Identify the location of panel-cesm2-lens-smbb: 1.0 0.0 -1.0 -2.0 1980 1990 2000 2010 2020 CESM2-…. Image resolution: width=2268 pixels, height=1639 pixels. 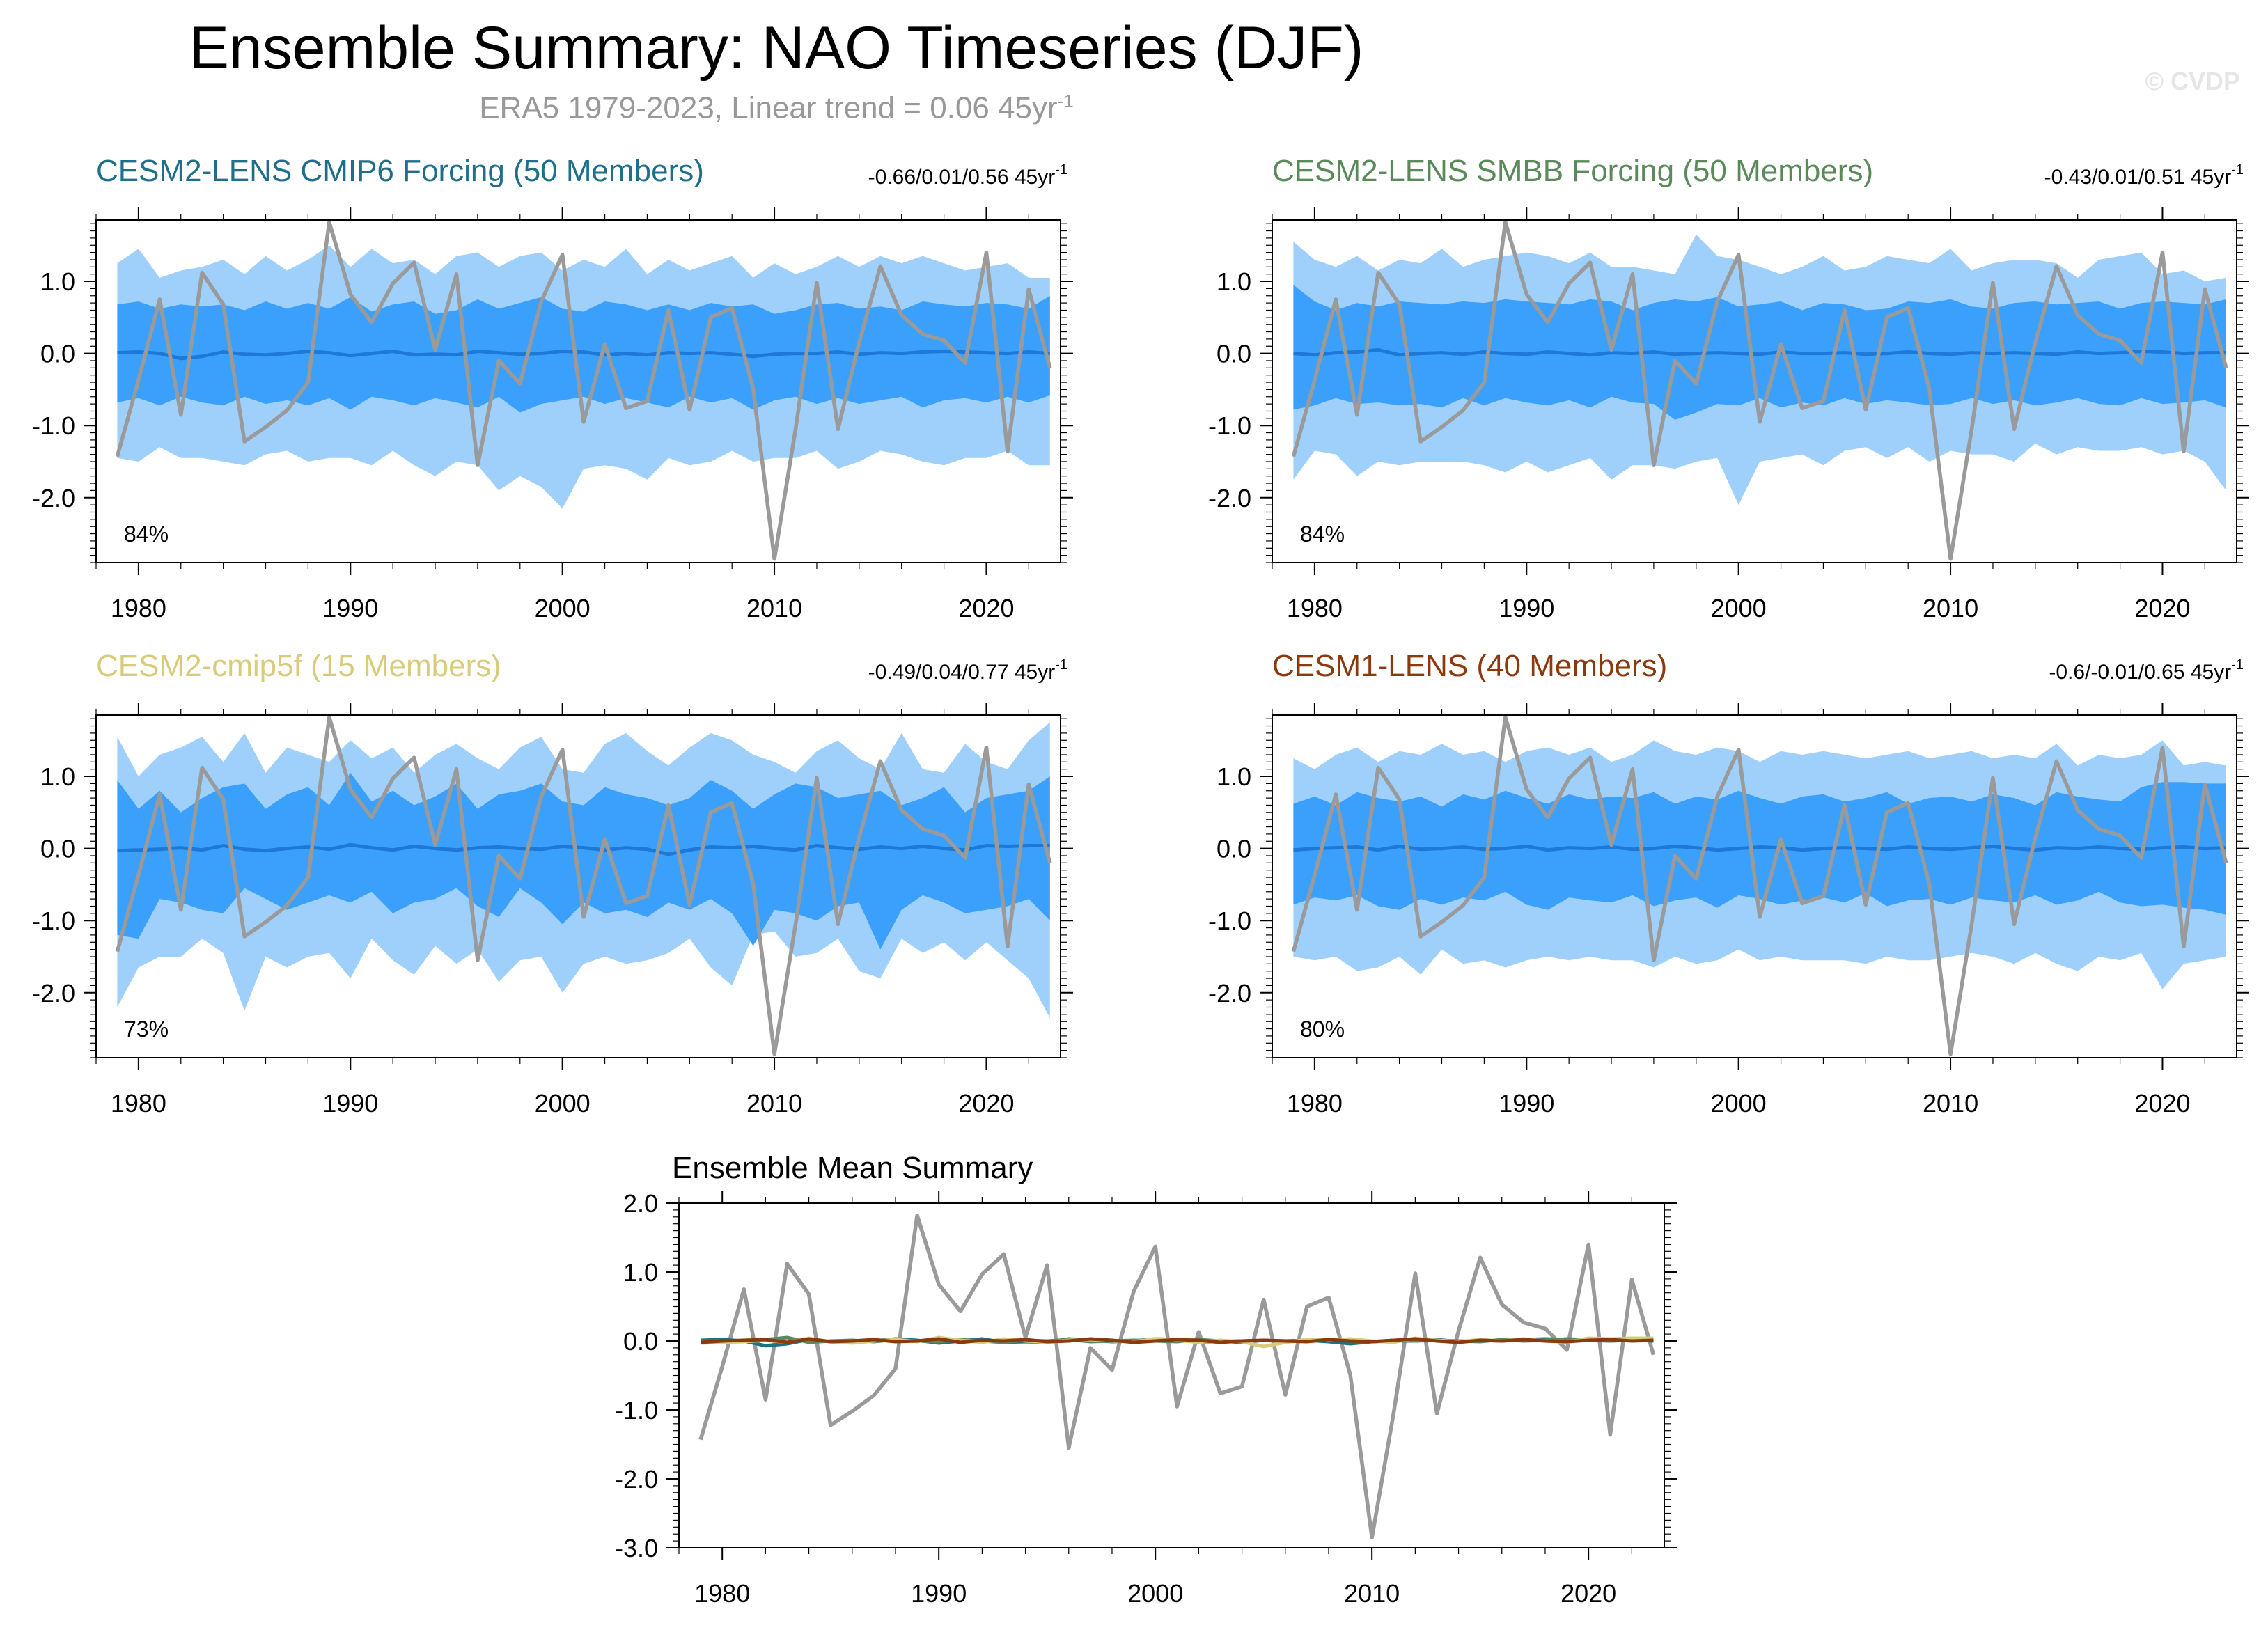
(1728, 388).